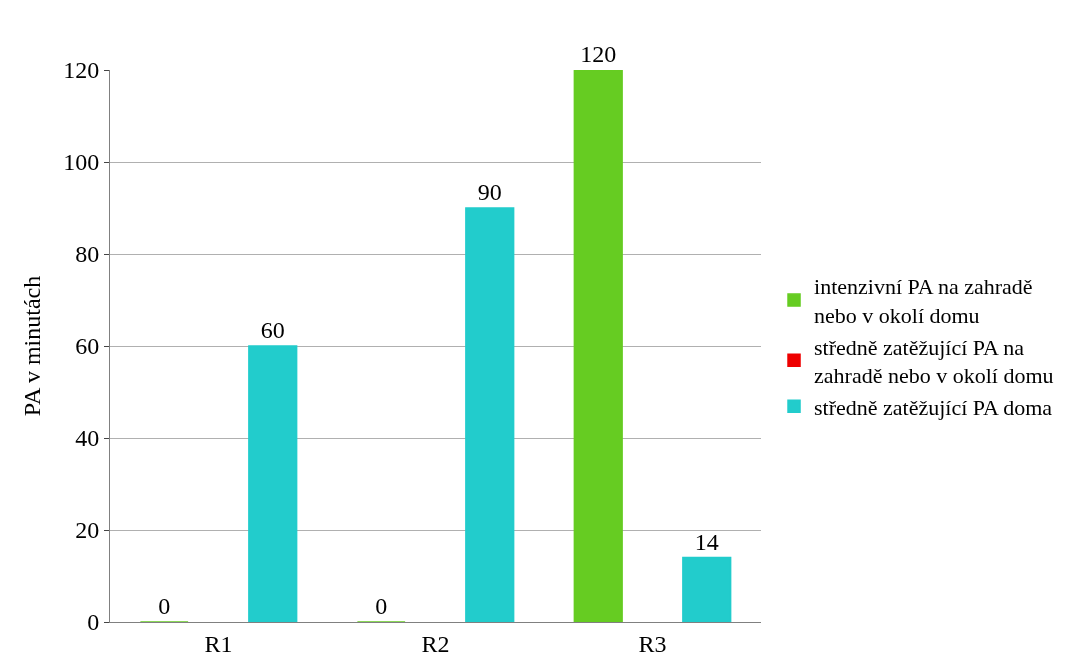 The width and height of the screenshot is (1071, 672). What do you see at coordinates (489, 192) in the screenshot?
I see `data-label: 90` at bounding box center [489, 192].